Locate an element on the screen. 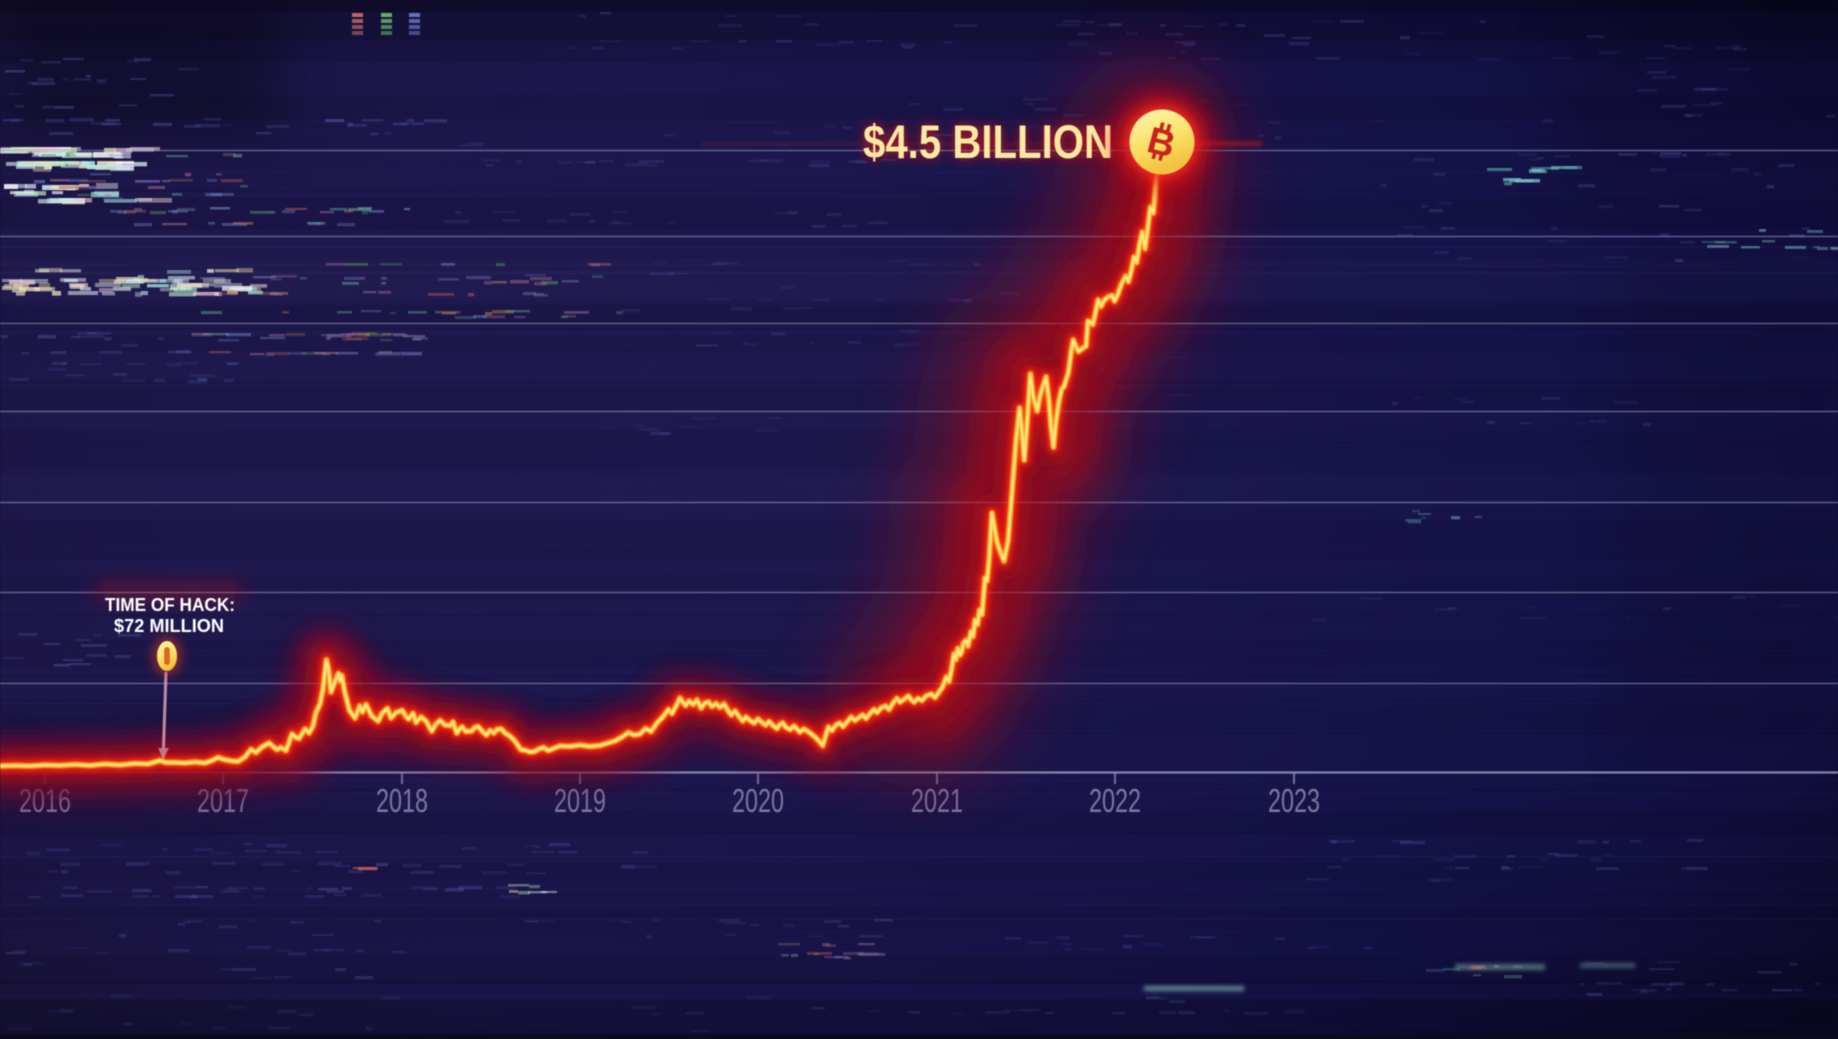  svg-text: $4.5 BILLION is located at coordinates (988, 141).